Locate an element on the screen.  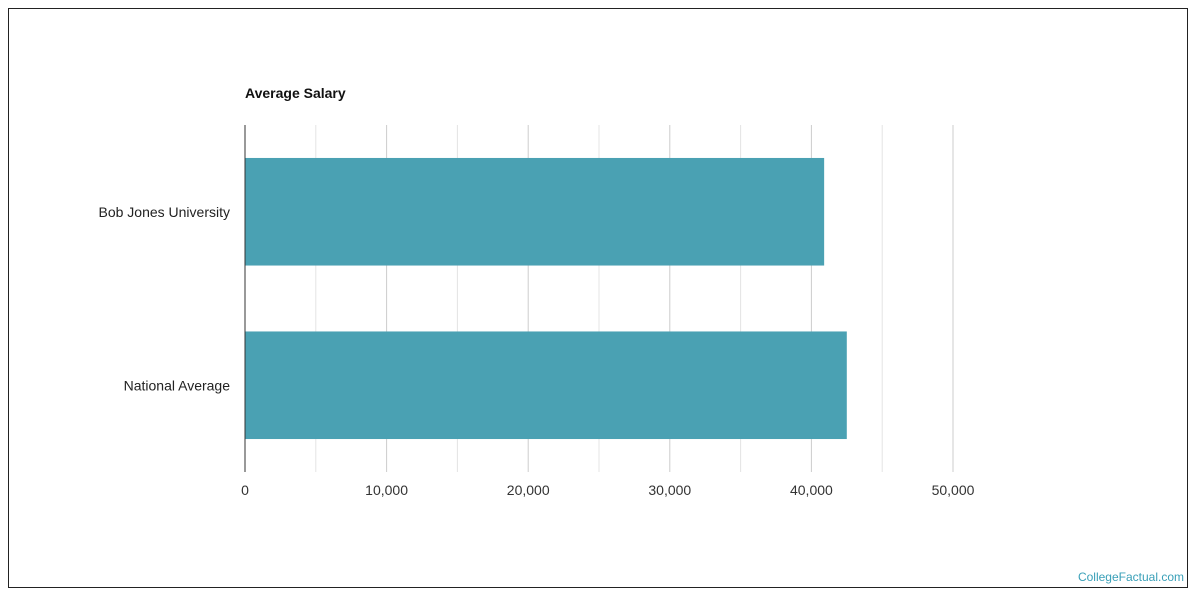
x-tick-label: 10,000 is located at coordinates (386, 490).